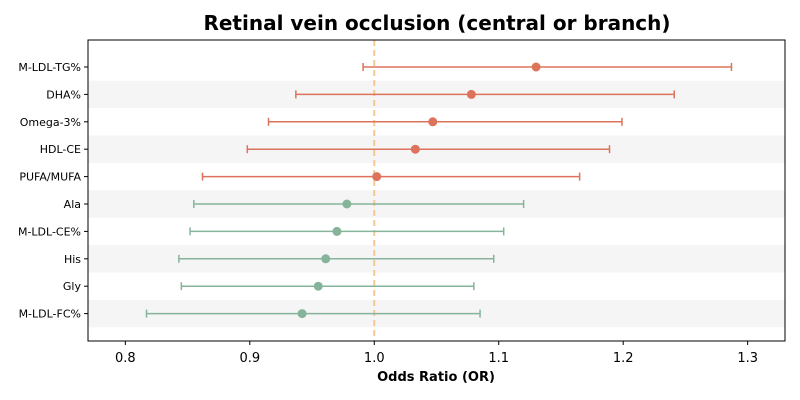 The height and width of the screenshot is (400, 800). I want to click on x-tick-label: 1.2, so click(623, 358).